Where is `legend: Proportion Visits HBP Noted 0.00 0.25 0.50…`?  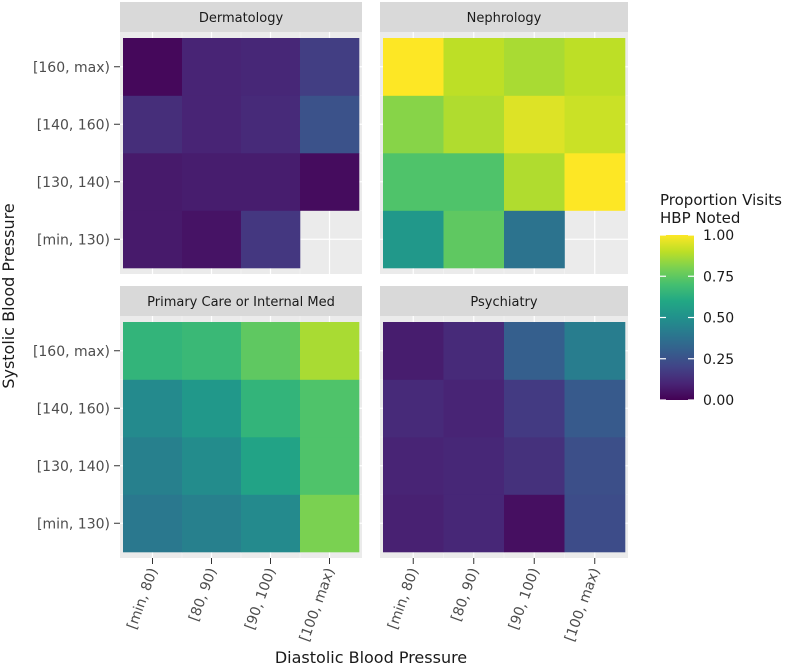
legend: Proportion Visits HBP Noted 0.00 0.25 0.50… is located at coordinates (721, 300).